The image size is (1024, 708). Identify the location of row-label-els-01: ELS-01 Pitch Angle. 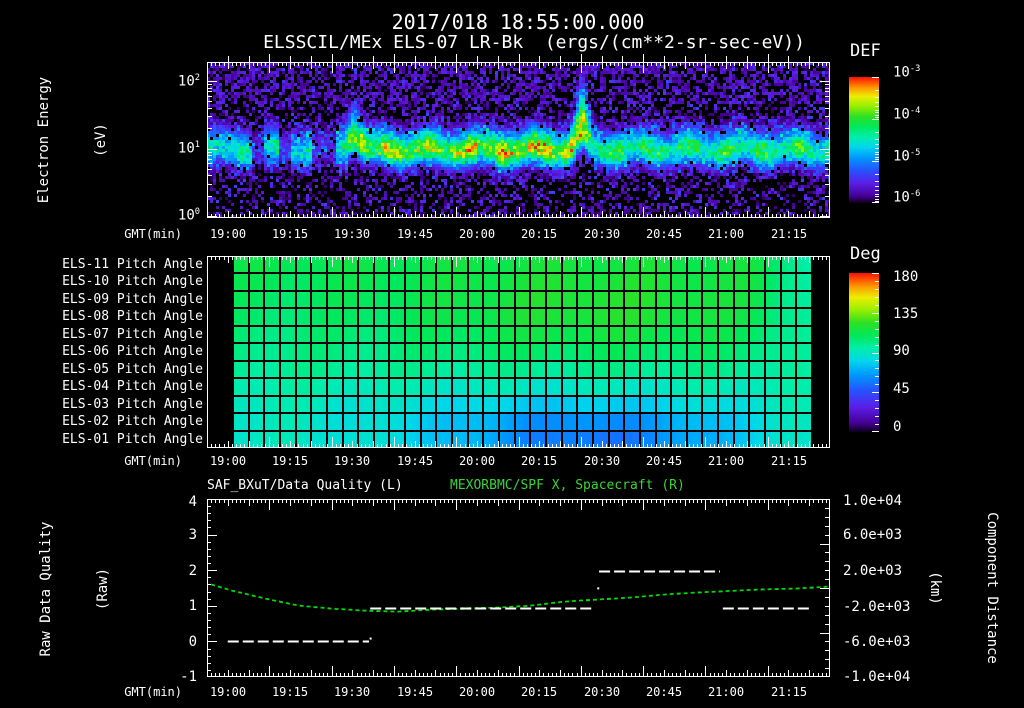
(132, 439).